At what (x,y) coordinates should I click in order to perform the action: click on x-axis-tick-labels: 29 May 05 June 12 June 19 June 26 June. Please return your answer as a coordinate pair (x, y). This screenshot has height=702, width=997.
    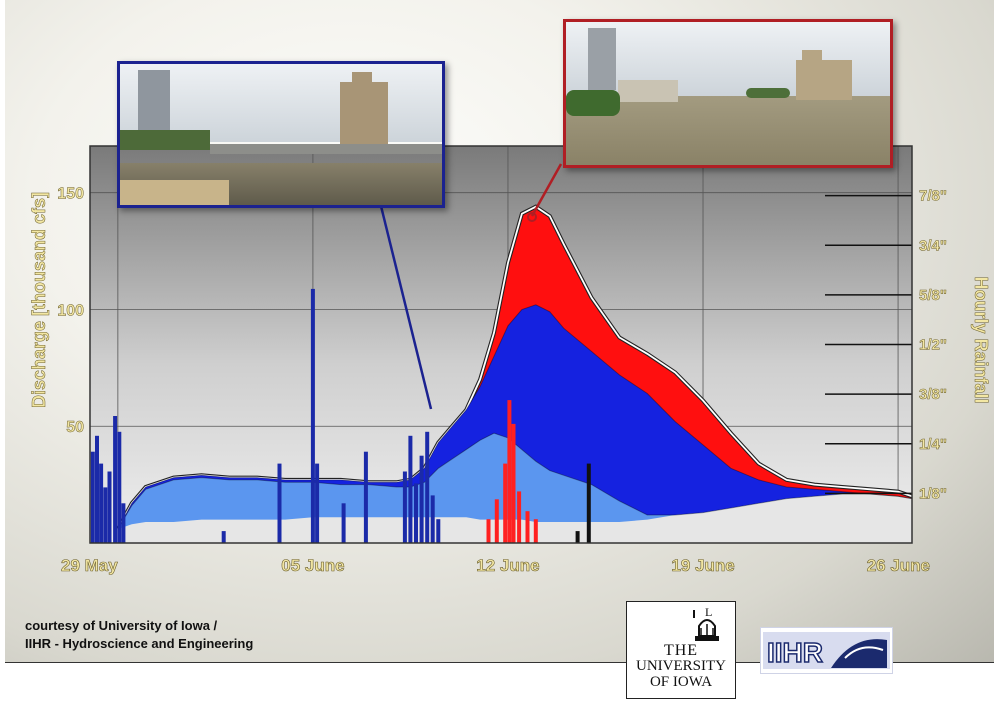
    Looking at the image, I should click on (496, 566).